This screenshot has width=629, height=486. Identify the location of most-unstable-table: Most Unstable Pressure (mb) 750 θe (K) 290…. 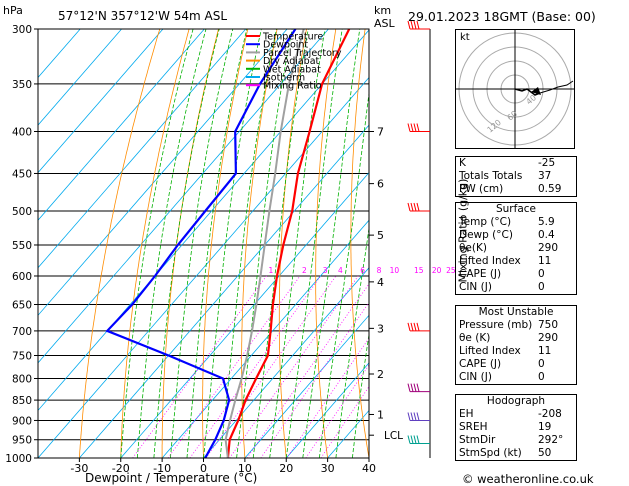
(516, 345).